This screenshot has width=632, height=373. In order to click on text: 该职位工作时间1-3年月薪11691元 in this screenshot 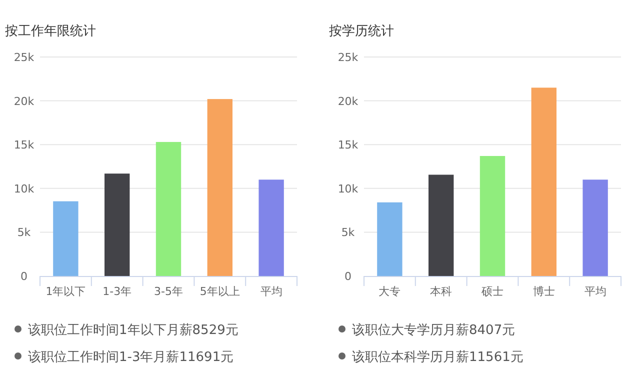, I will do `click(131, 357)`.